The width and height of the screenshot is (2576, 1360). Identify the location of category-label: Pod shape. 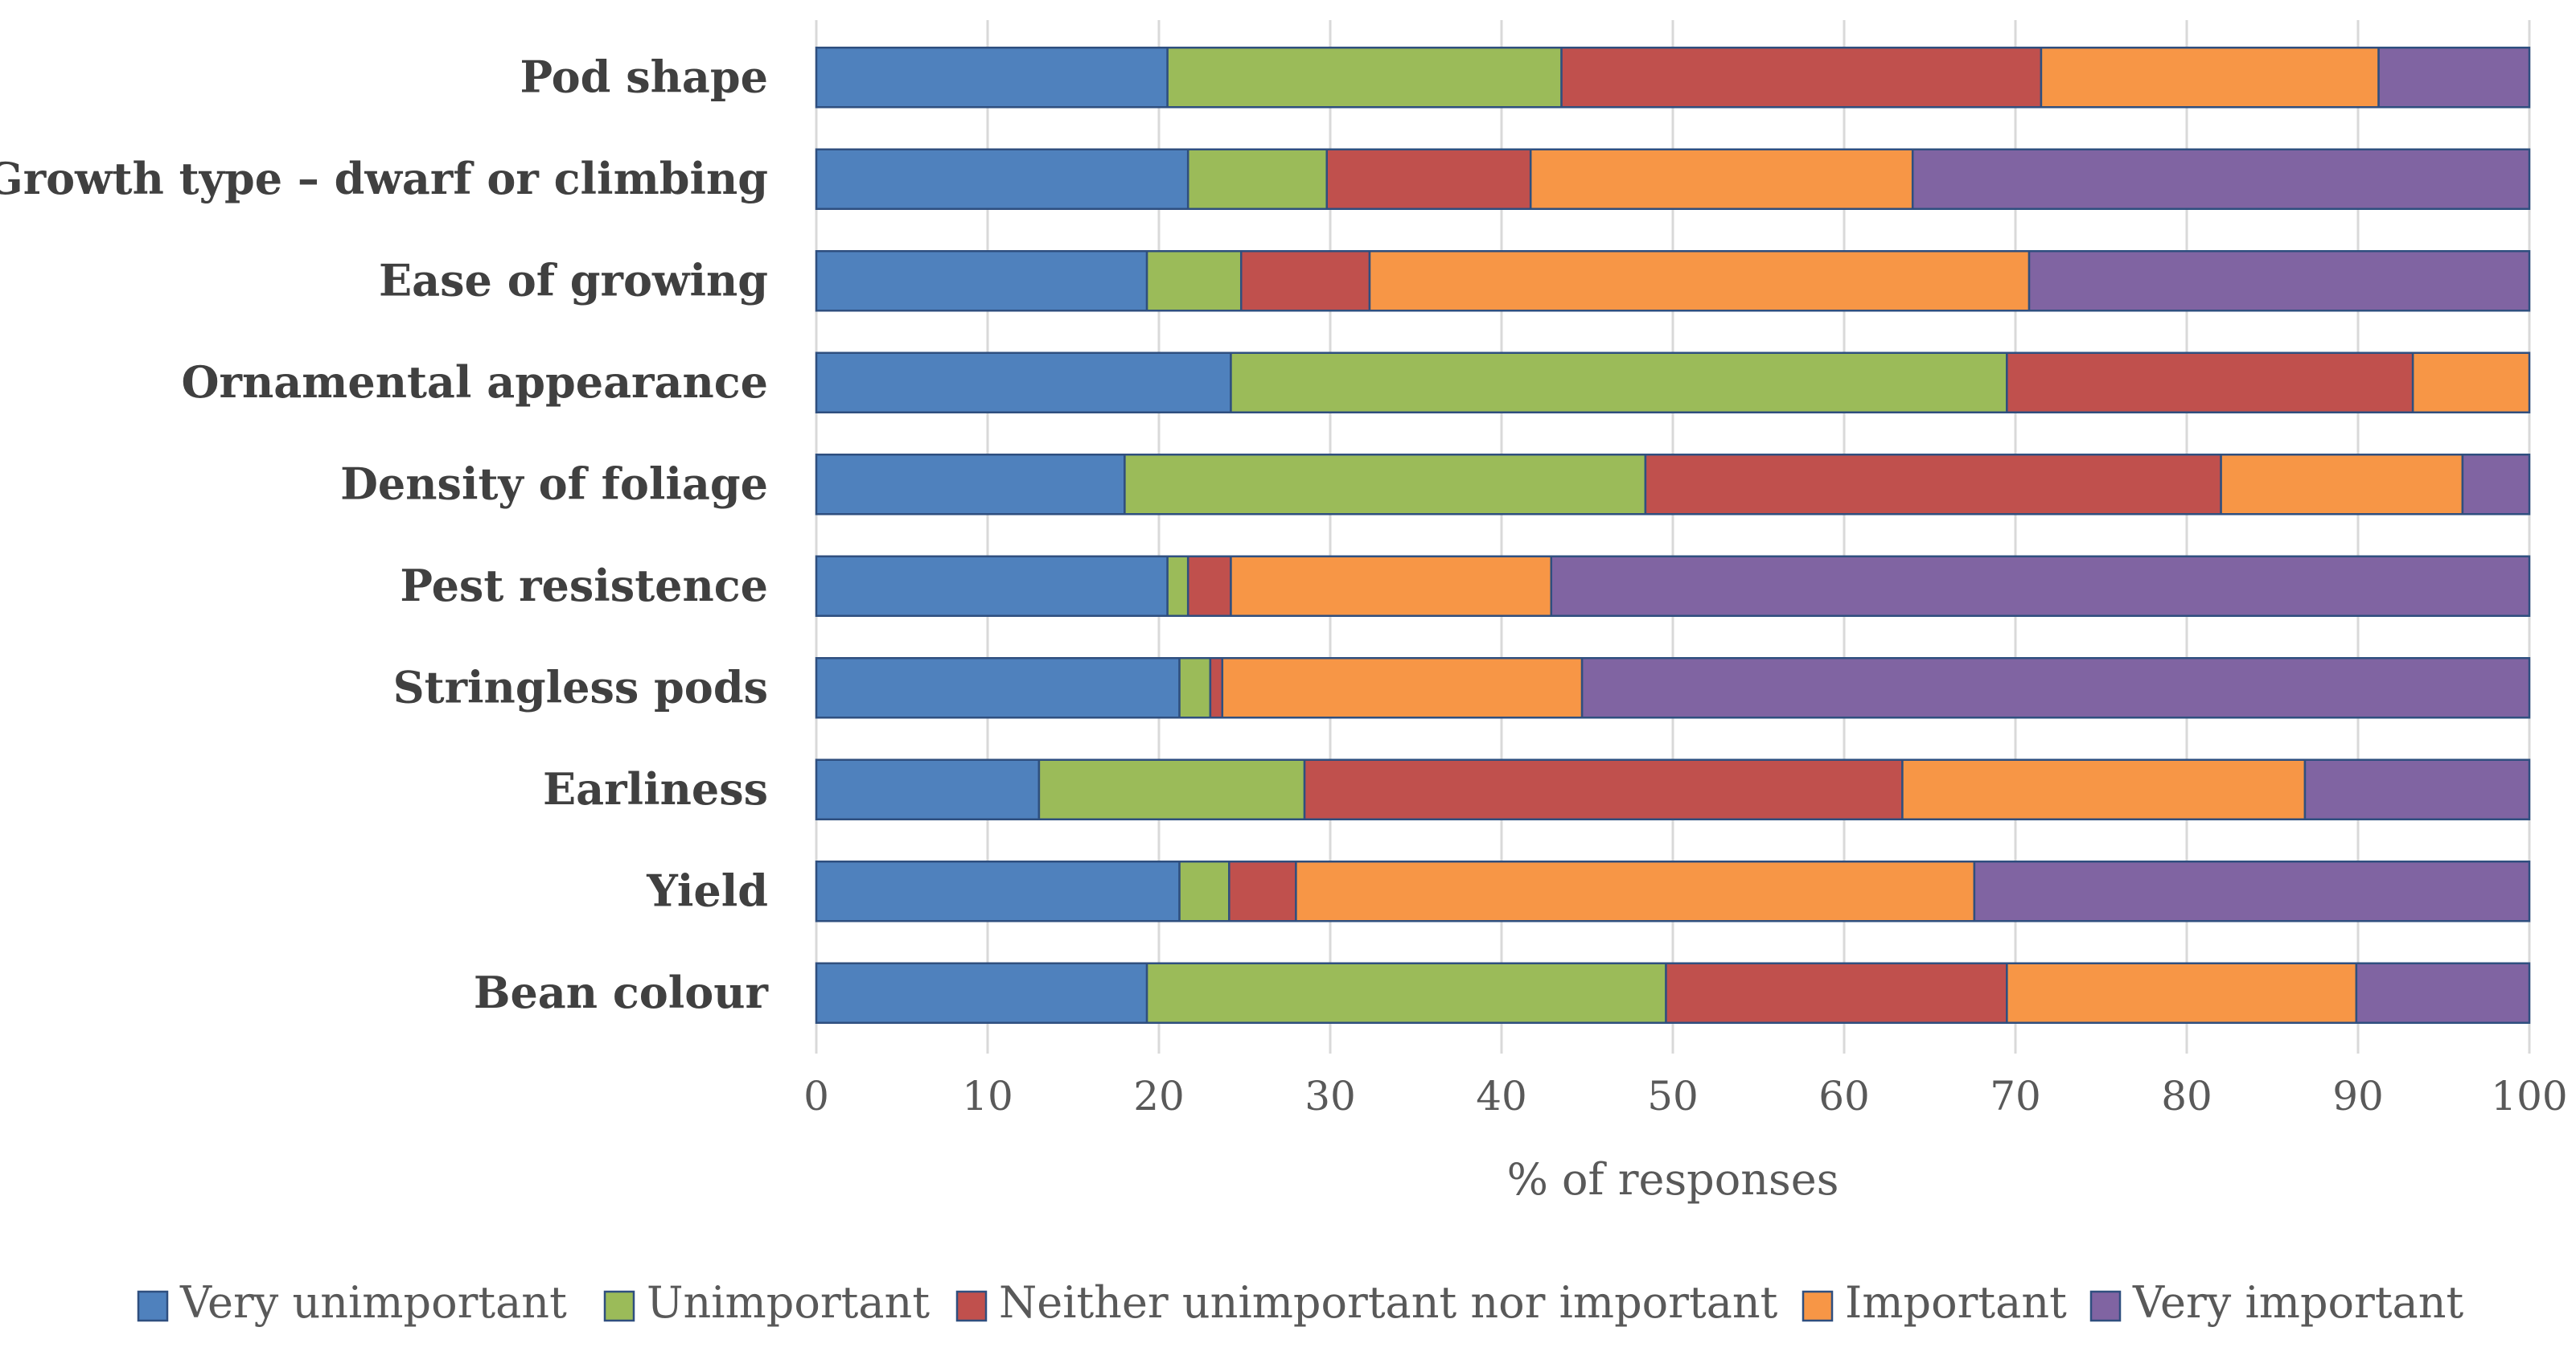
(644, 76).